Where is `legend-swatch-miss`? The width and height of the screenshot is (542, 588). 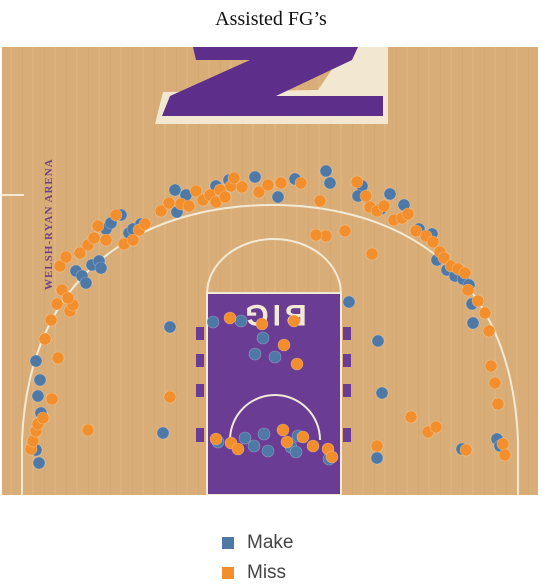 legend-swatch-miss is located at coordinates (228, 573).